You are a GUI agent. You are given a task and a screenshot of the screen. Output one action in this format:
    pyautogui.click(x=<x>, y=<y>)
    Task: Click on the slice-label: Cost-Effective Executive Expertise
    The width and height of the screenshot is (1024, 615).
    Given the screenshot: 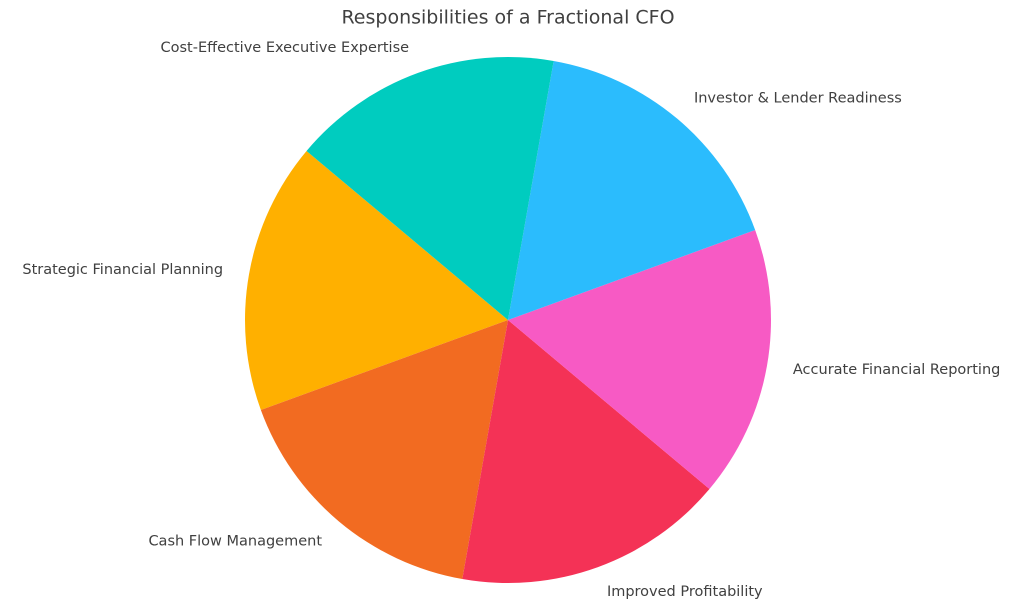 What is the action you would take?
    pyautogui.click(x=284, y=48)
    